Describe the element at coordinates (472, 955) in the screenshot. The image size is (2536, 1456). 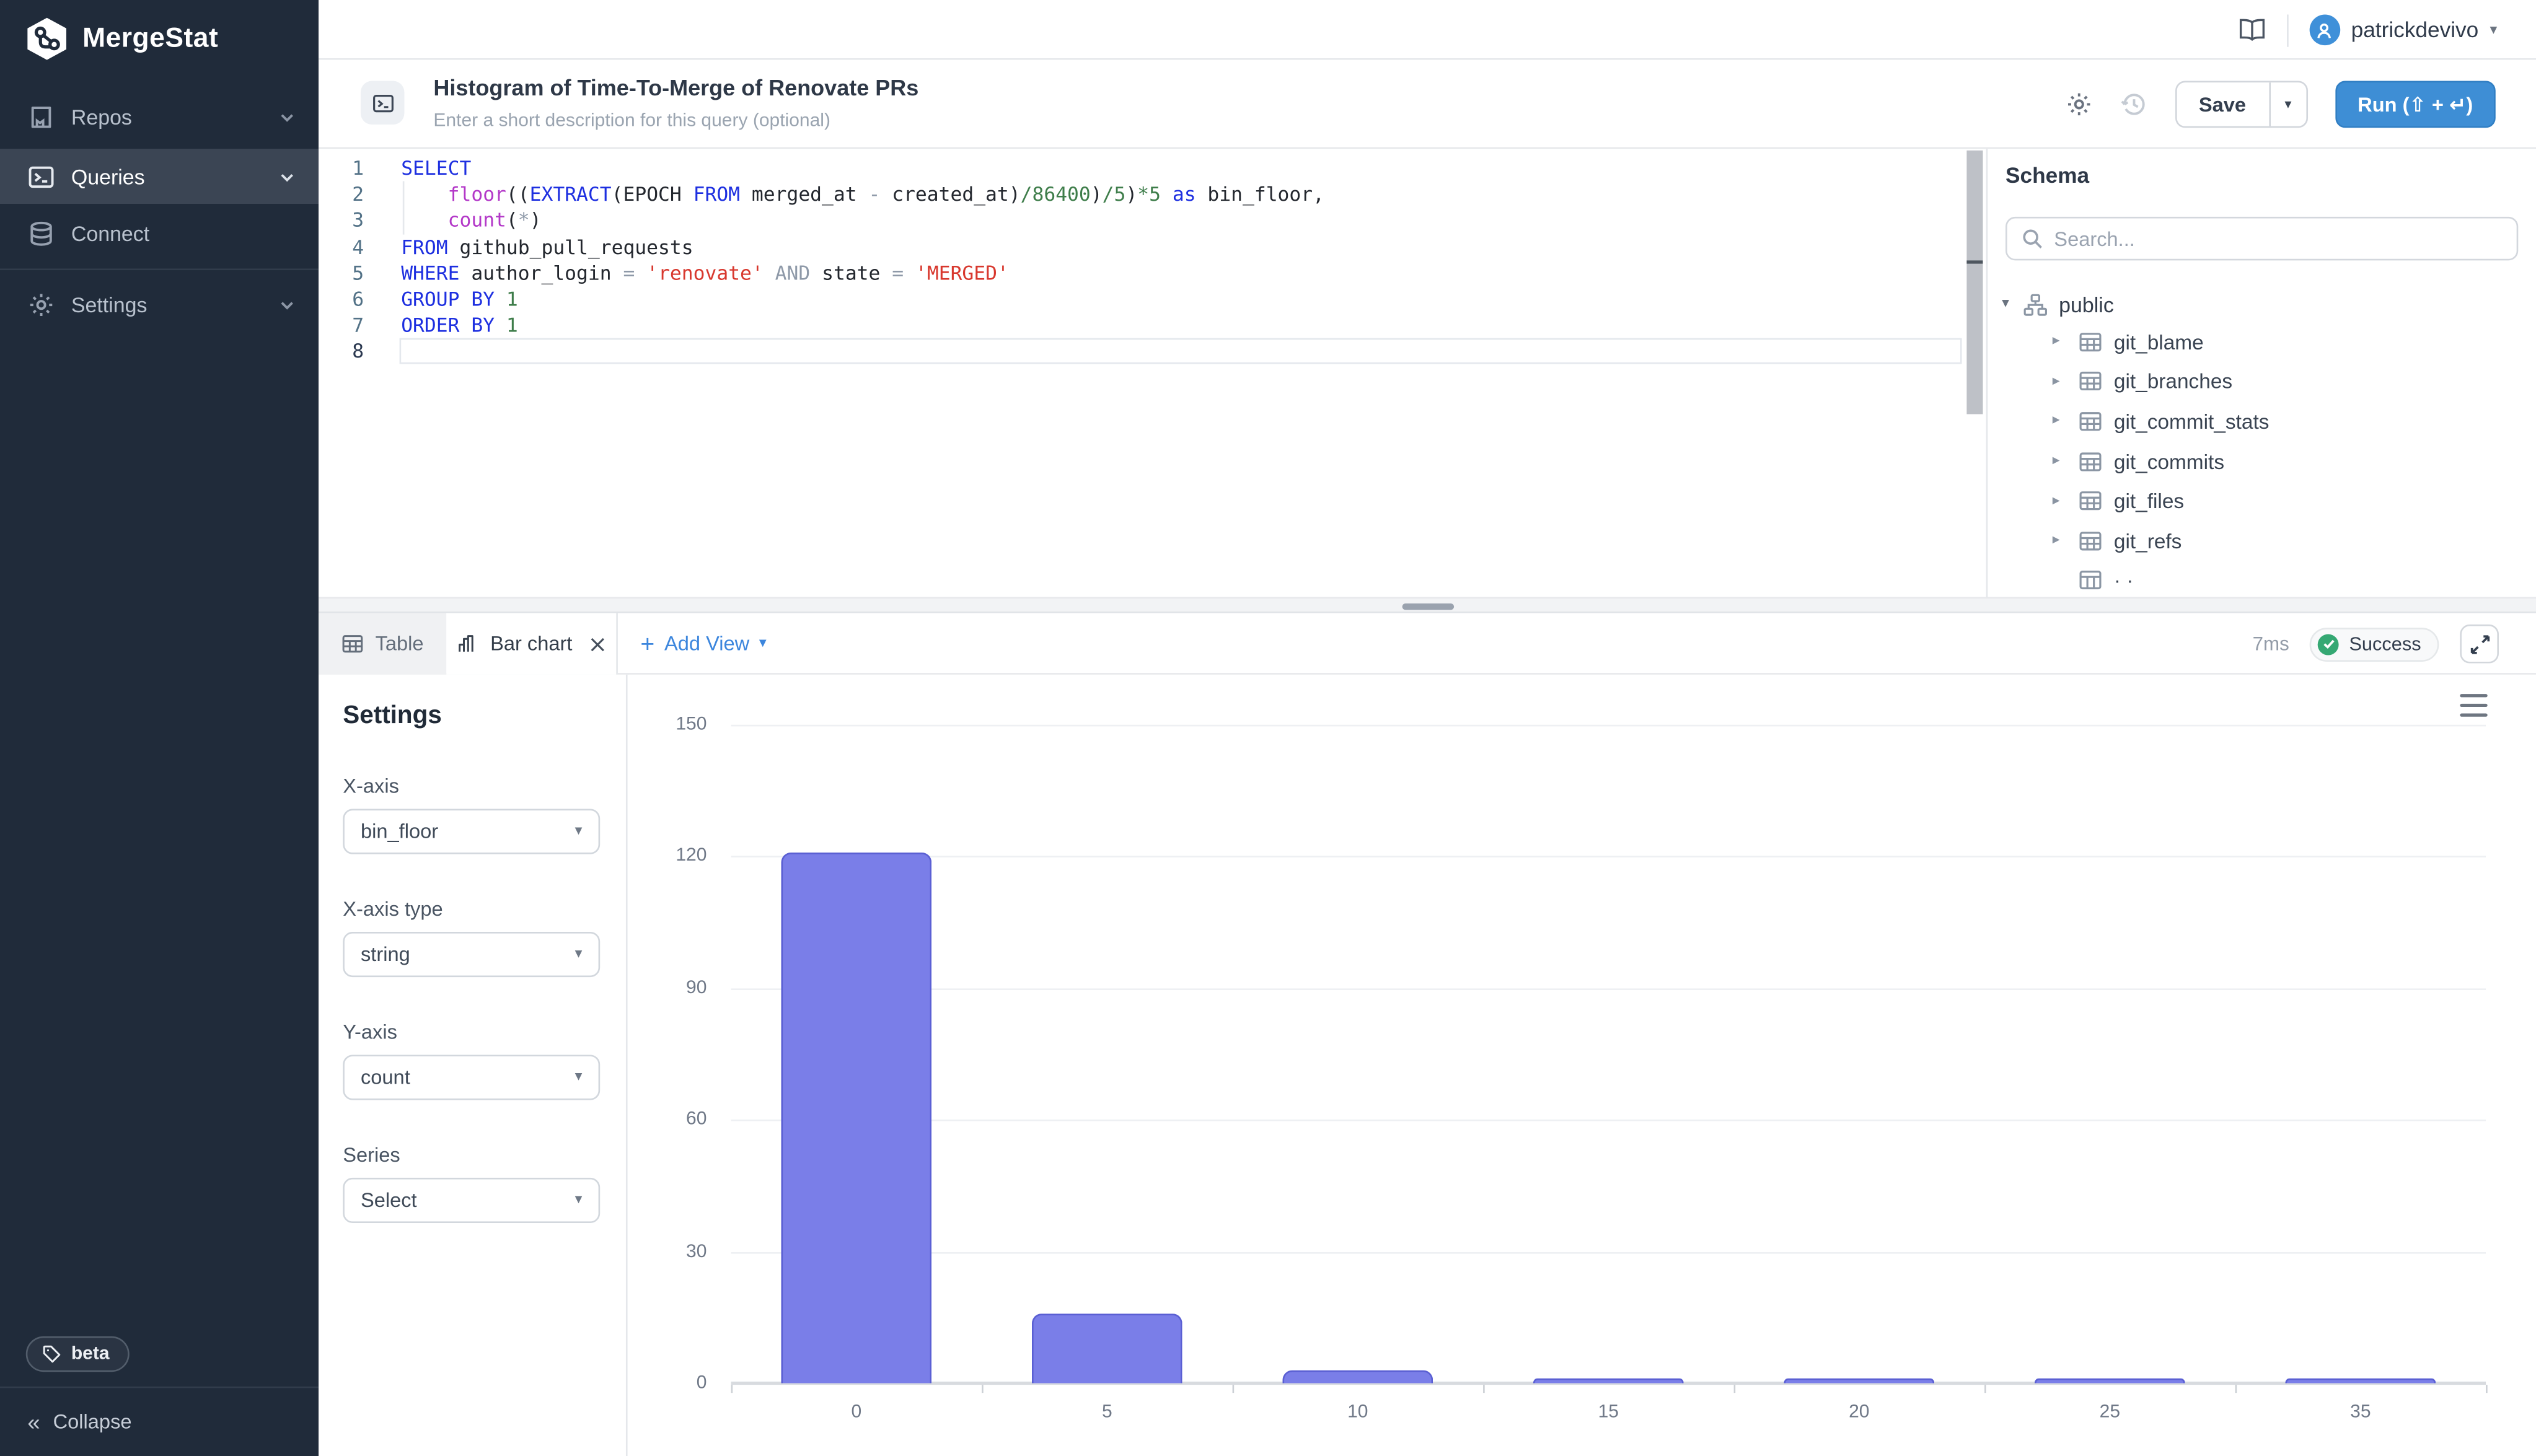
I see `x-axis-type-select: string ▾` at that location.